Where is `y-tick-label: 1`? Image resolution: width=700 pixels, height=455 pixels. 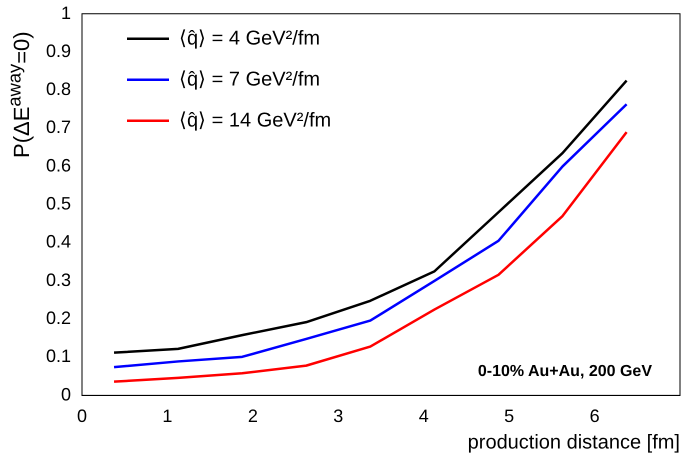 y-tick-label: 1 is located at coordinates (65, 12).